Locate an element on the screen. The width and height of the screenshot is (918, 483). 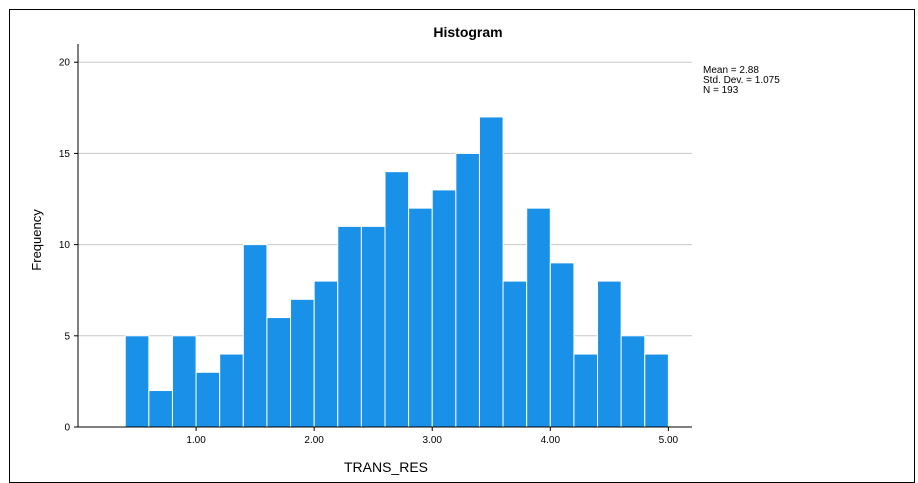
x-tick-label: 1.00 is located at coordinates (196, 440).